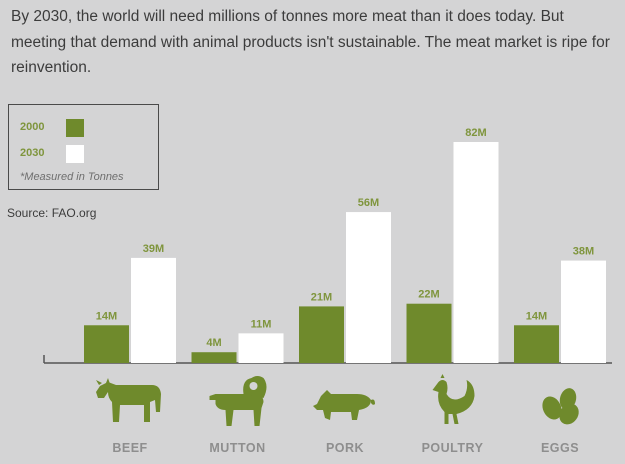 The width and height of the screenshot is (625, 464). Describe the element at coordinates (75, 154) in the screenshot. I see `legend-swatch-2030` at that location.